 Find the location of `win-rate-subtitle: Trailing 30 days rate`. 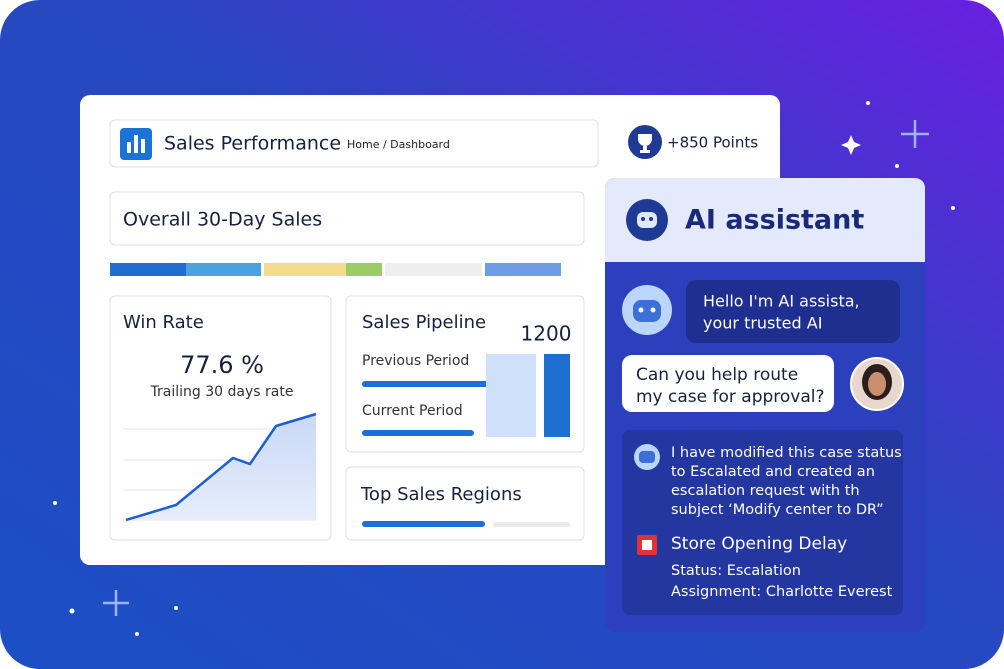

win-rate-subtitle: Trailing 30 days rate is located at coordinates (222, 392).